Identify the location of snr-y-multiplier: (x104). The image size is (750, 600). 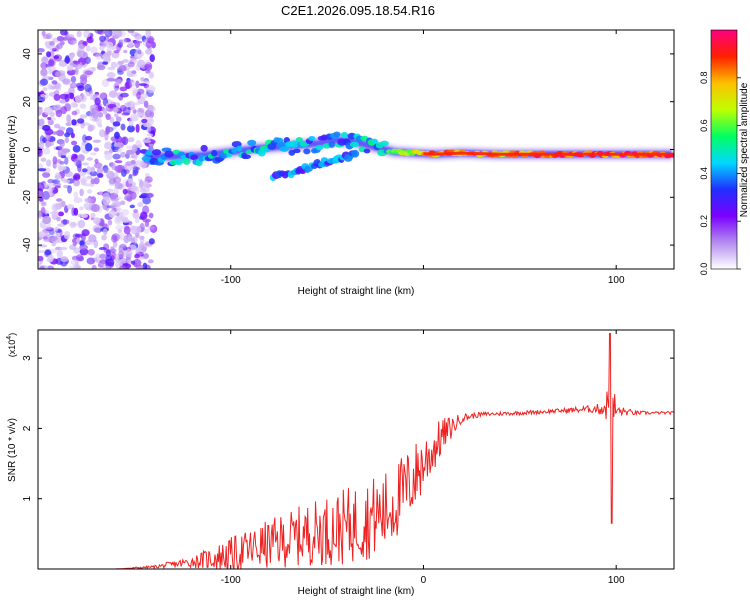
(11, 345).